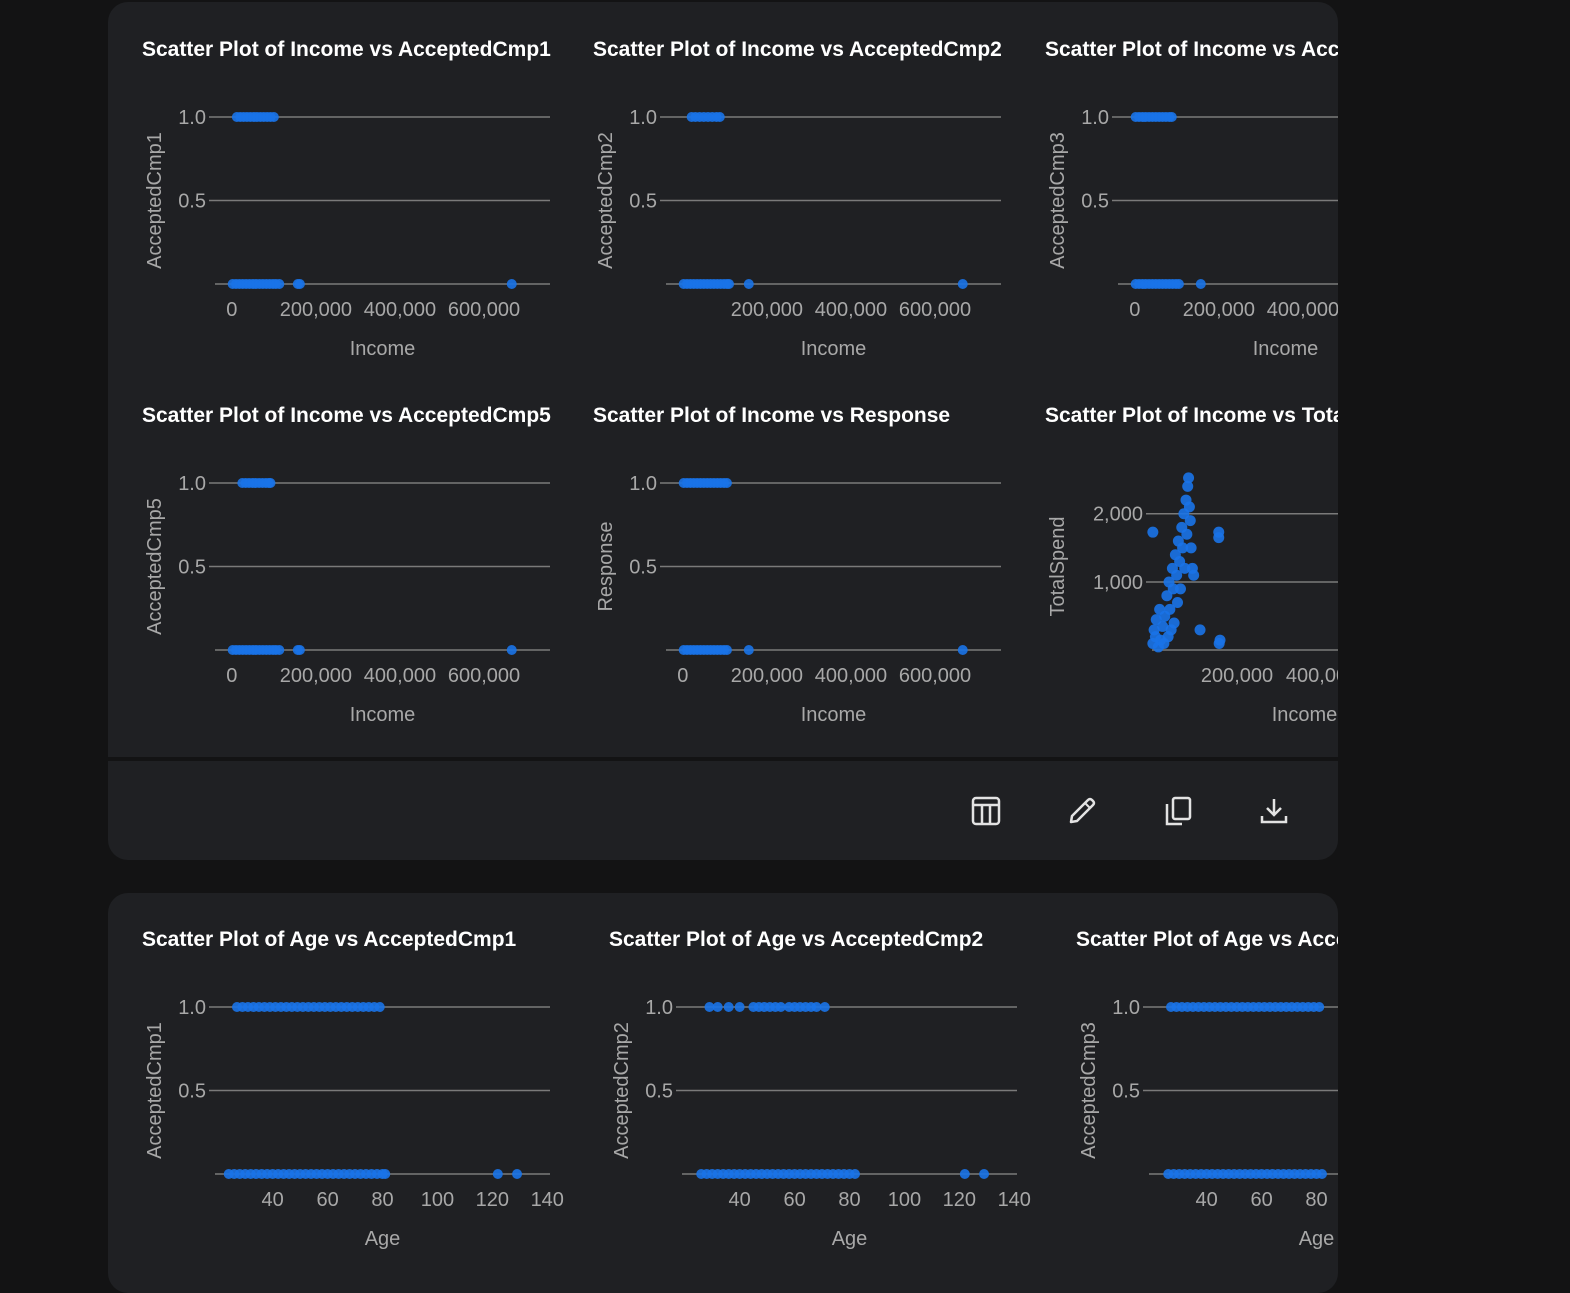  I want to click on table-icon, so click(986, 811).